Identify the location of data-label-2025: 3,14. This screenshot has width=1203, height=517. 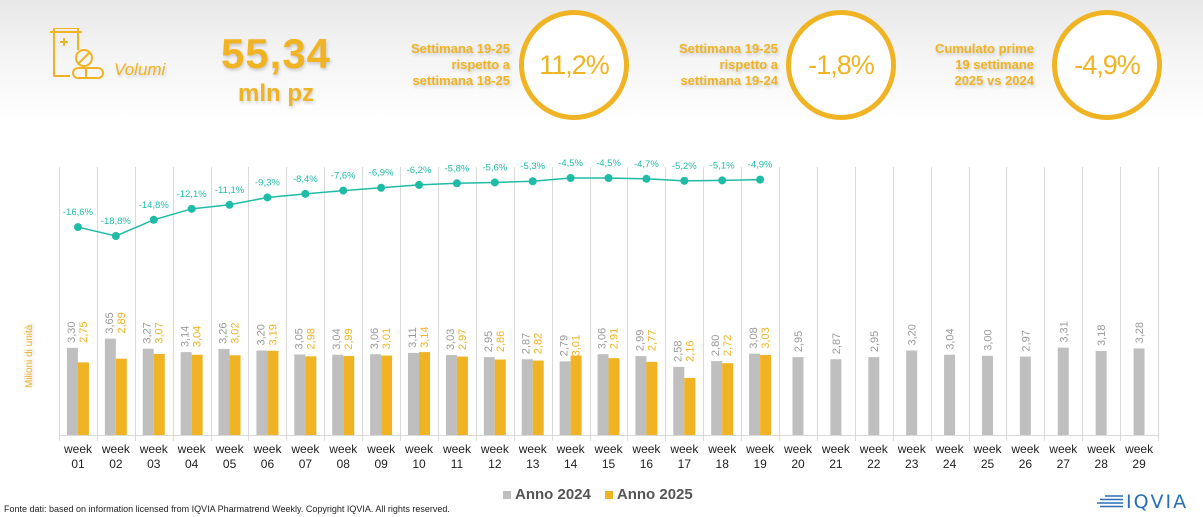
(425, 336).